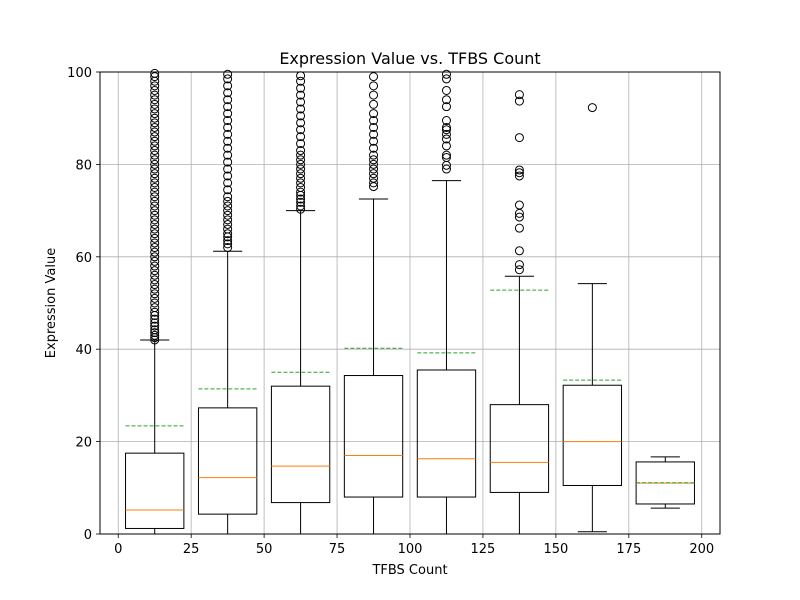 The width and height of the screenshot is (800, 600). I want to click on x-tick-label: 50, so click(264, 549).